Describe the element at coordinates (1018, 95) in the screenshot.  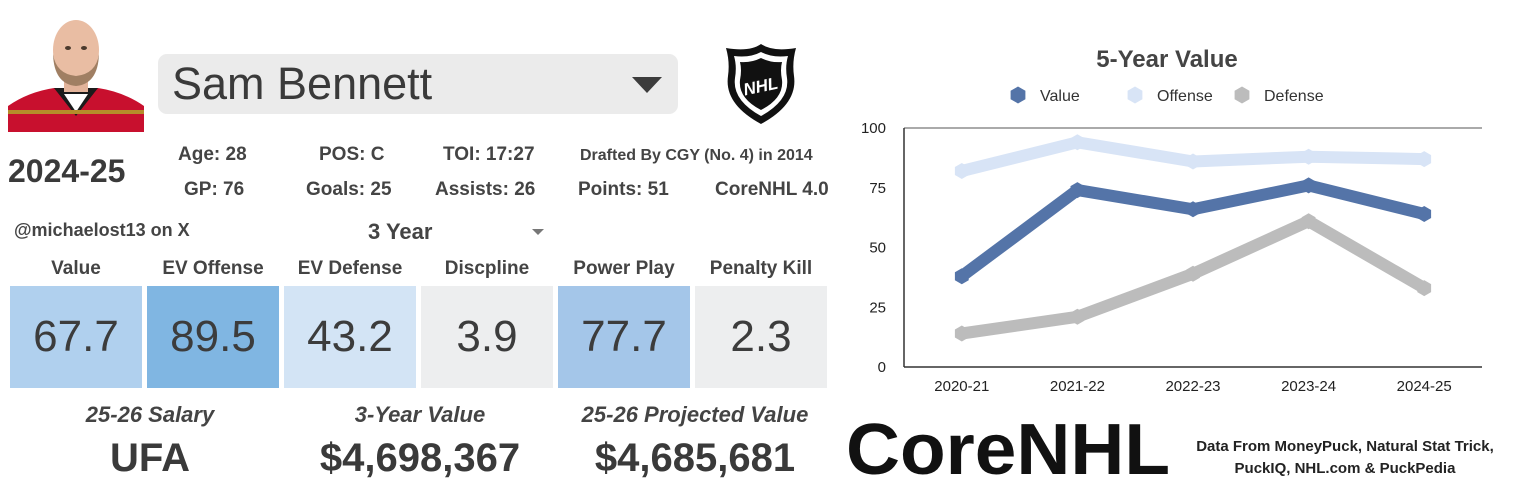
I see `legend-marker-value` at that location.